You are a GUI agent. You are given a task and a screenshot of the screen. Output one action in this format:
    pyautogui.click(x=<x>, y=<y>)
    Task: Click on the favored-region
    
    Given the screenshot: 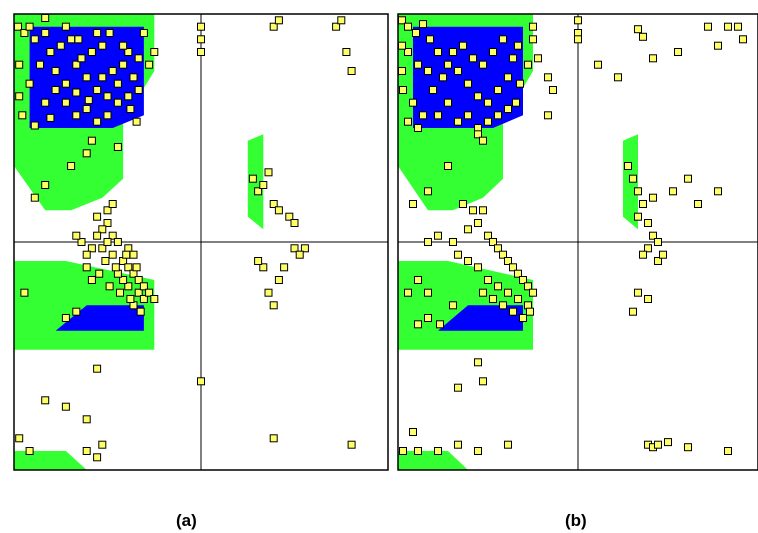 What is the action you would take?
    pyautogui.click(x=86, y=318)
    